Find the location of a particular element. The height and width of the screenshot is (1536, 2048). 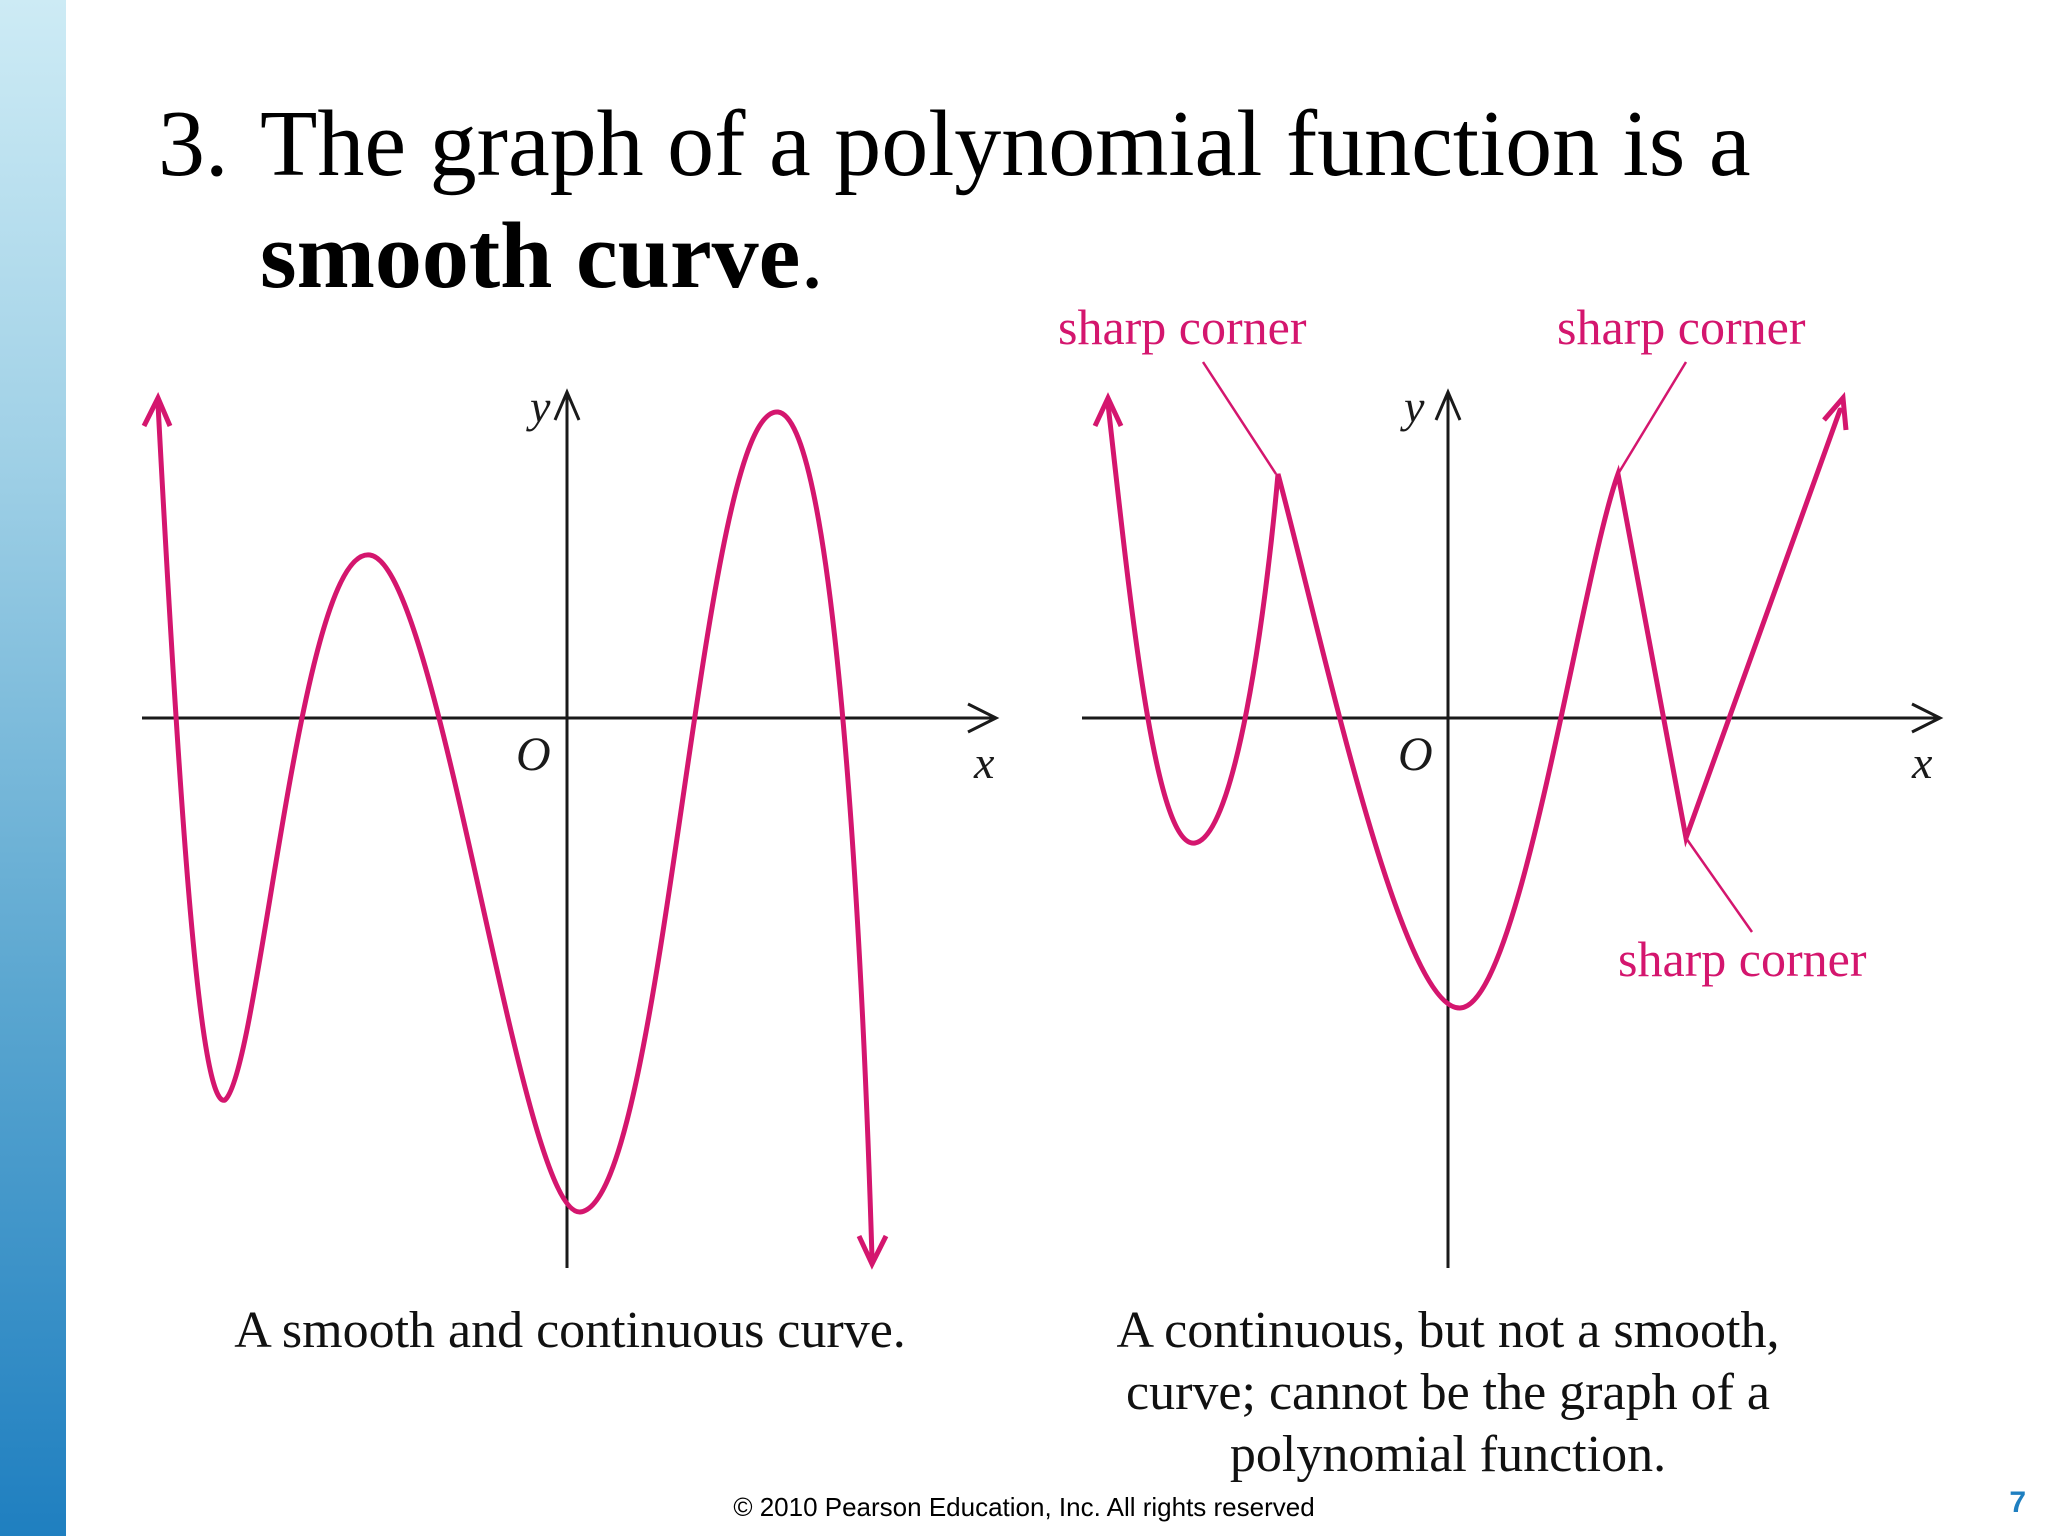

sharp-corner-label-bottom: sharp corner is located at coordinates (1742, 959).